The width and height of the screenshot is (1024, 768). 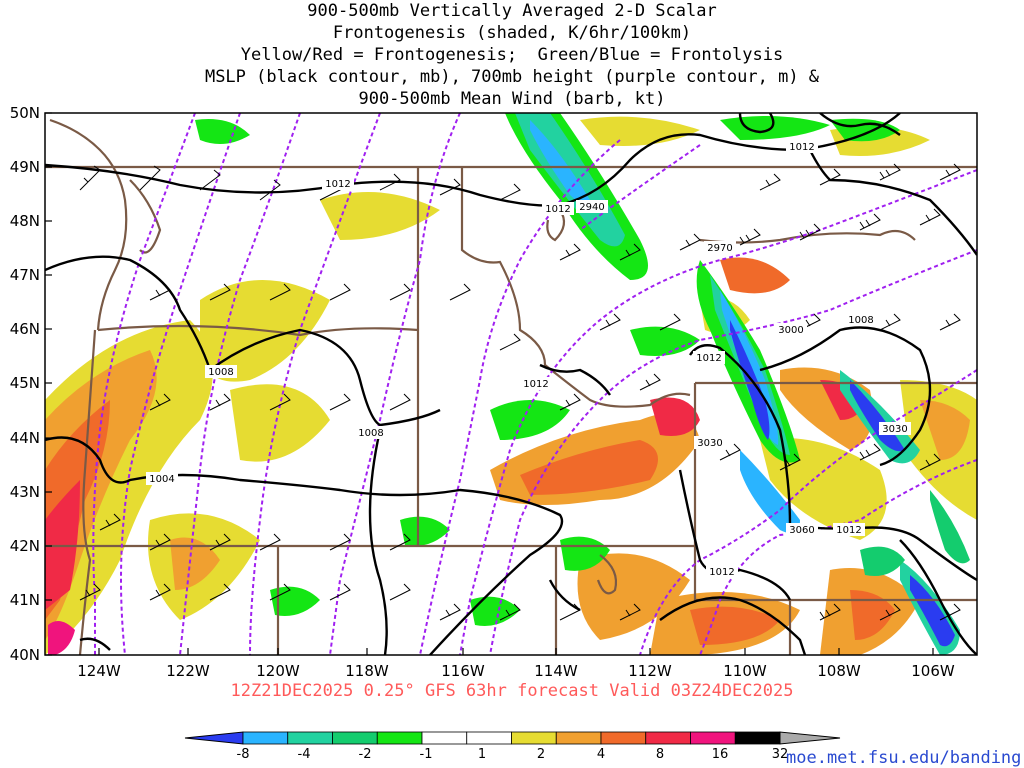 What do you see at coordinates (512, 99) in the screenshot?
I see `title-line-5: 900-500mb Mean Wind (barb, kt)` at bounding box center [512, 99].